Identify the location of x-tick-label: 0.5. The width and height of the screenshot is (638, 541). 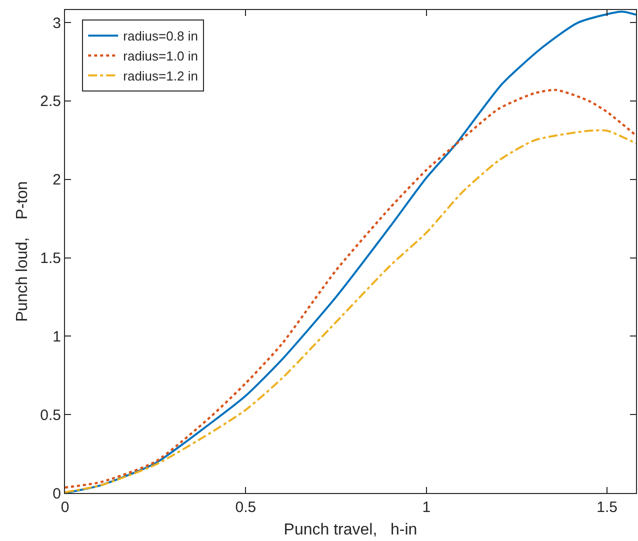
(245, 507).